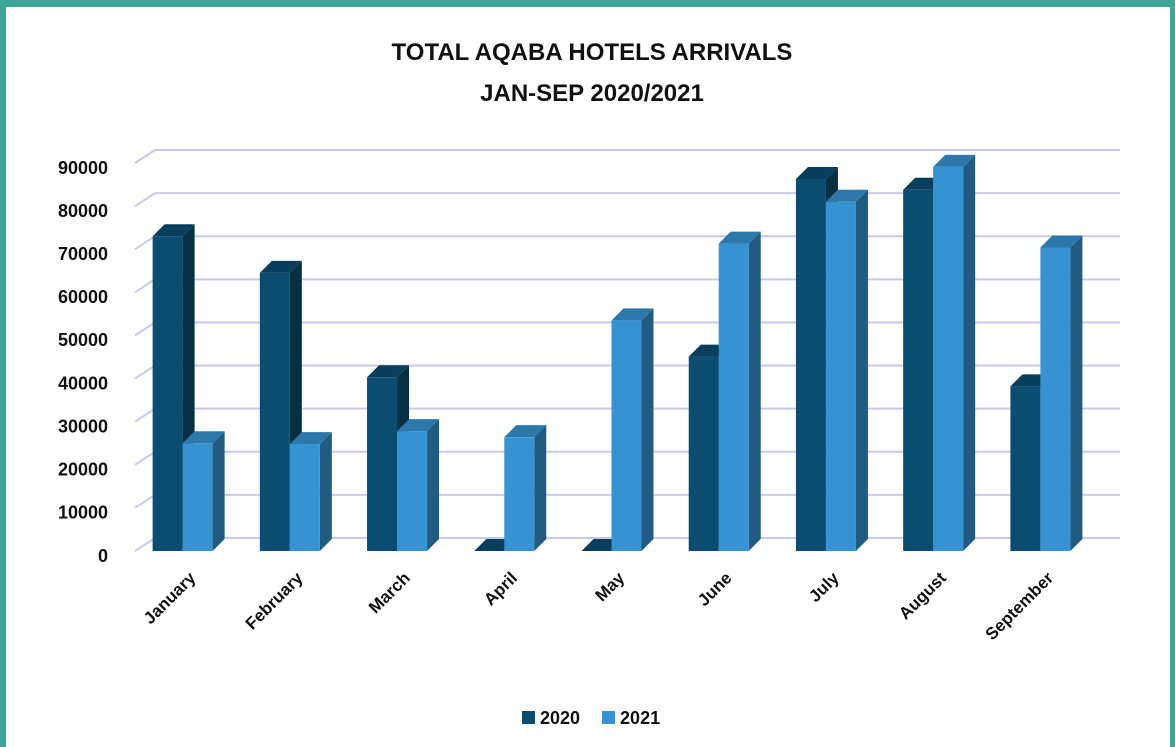 The width and height of the screenshot is (1175, 747). I want to click on chart-subtitle: JAN-SEP 2020/2021, so click(592, 93).